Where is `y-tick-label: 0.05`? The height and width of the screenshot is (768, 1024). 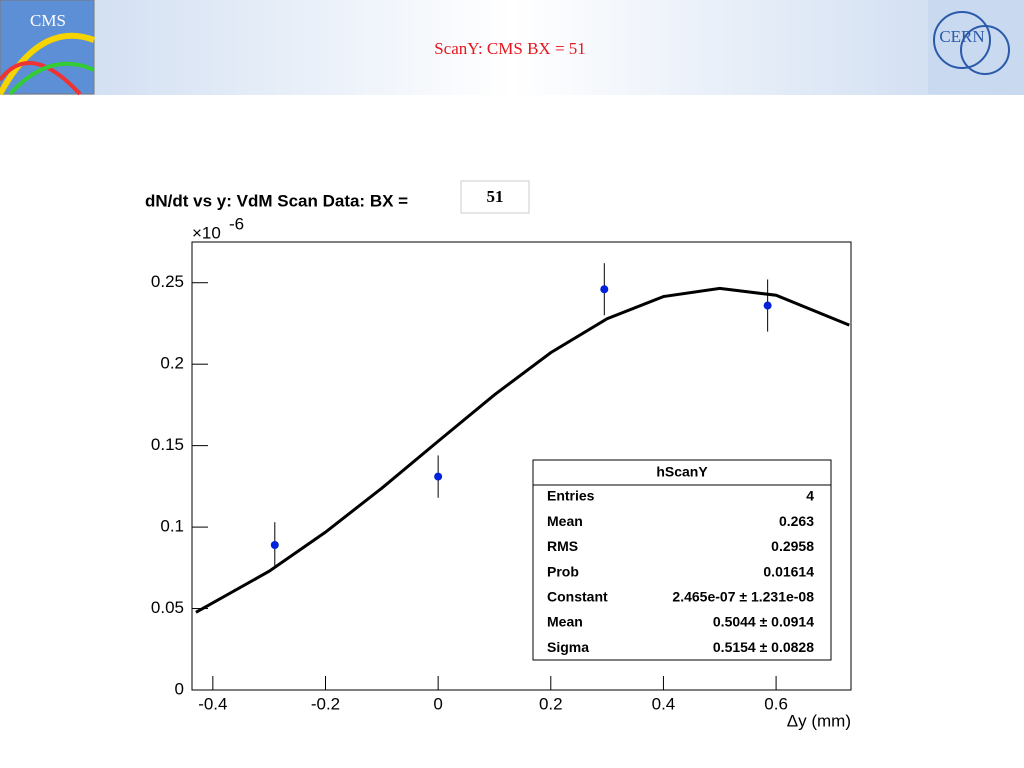 y-tick-label: 0.05 is located at coordinates (167, 607).